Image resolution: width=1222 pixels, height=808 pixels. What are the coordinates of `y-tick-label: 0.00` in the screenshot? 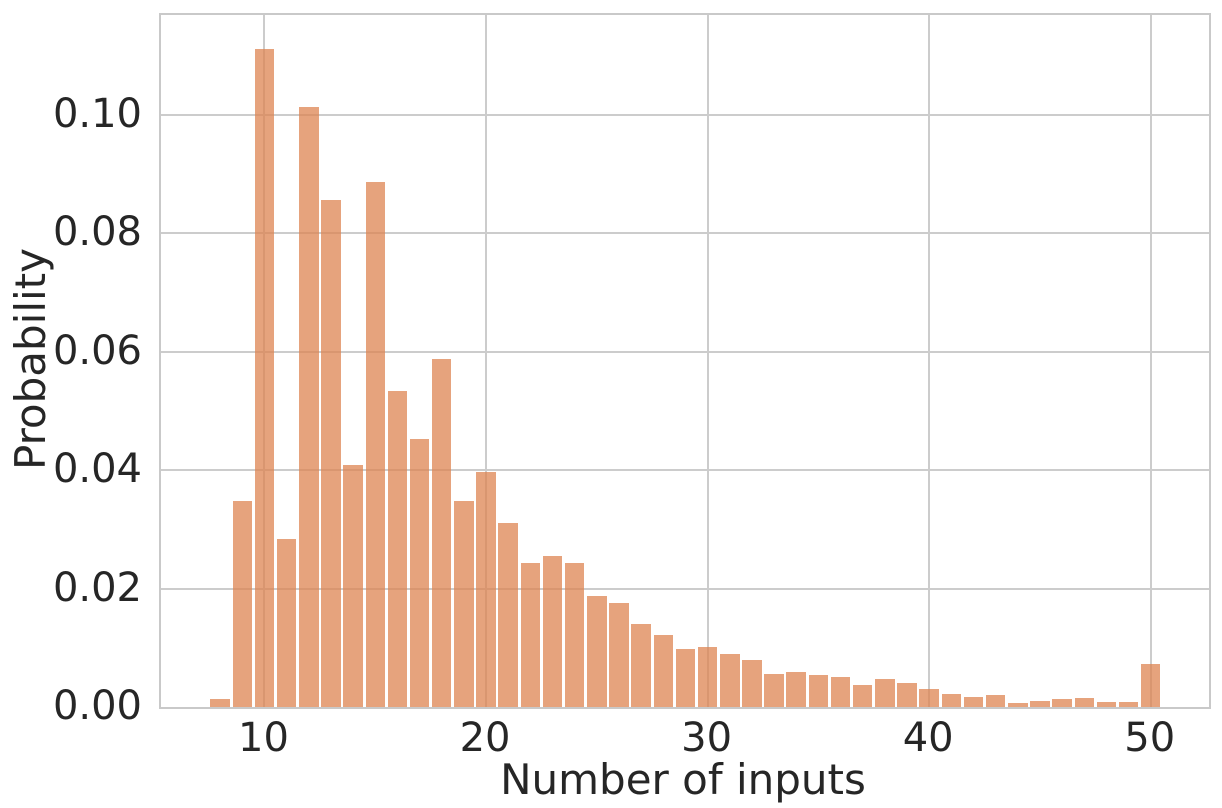 It's located at (97, 706).